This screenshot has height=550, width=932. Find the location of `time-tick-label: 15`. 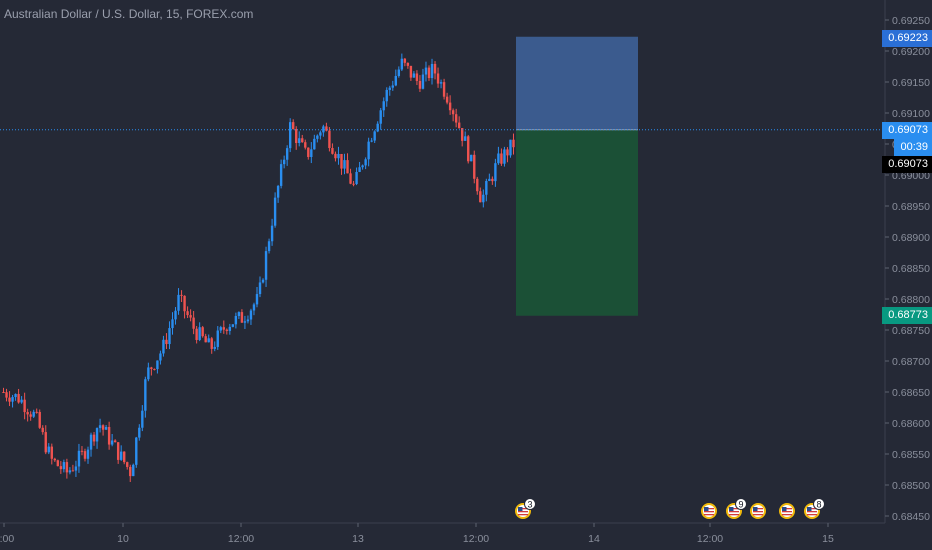

time-tick-label: 15 is located at coordinates (828, 539).